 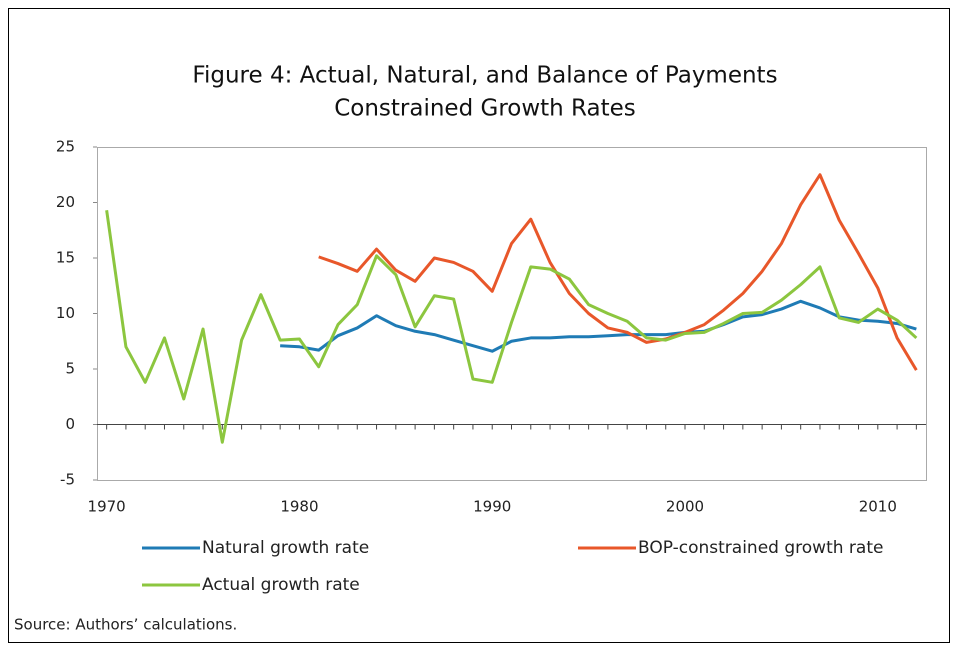 What do you see at coordinates (685, 507) in the screenshot?
I see `x-tick-label: 2000` at bounding box center [685, 507].